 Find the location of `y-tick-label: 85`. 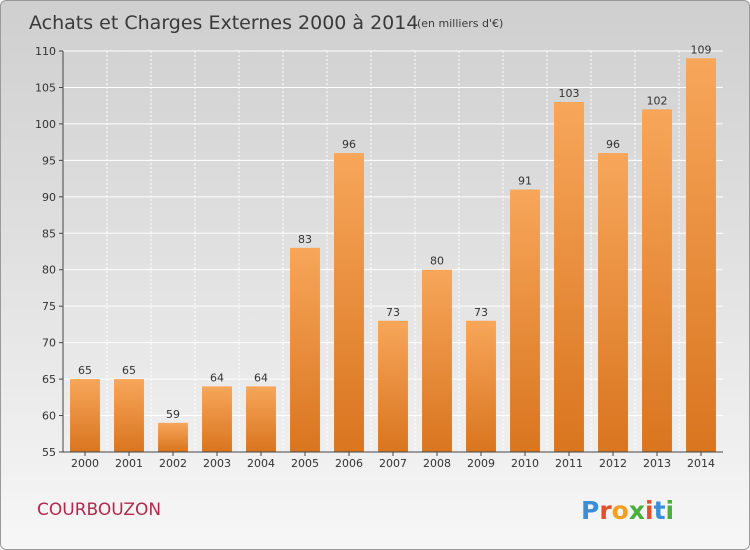

y-tick-label: 85 is located at coordinates (49, 233).